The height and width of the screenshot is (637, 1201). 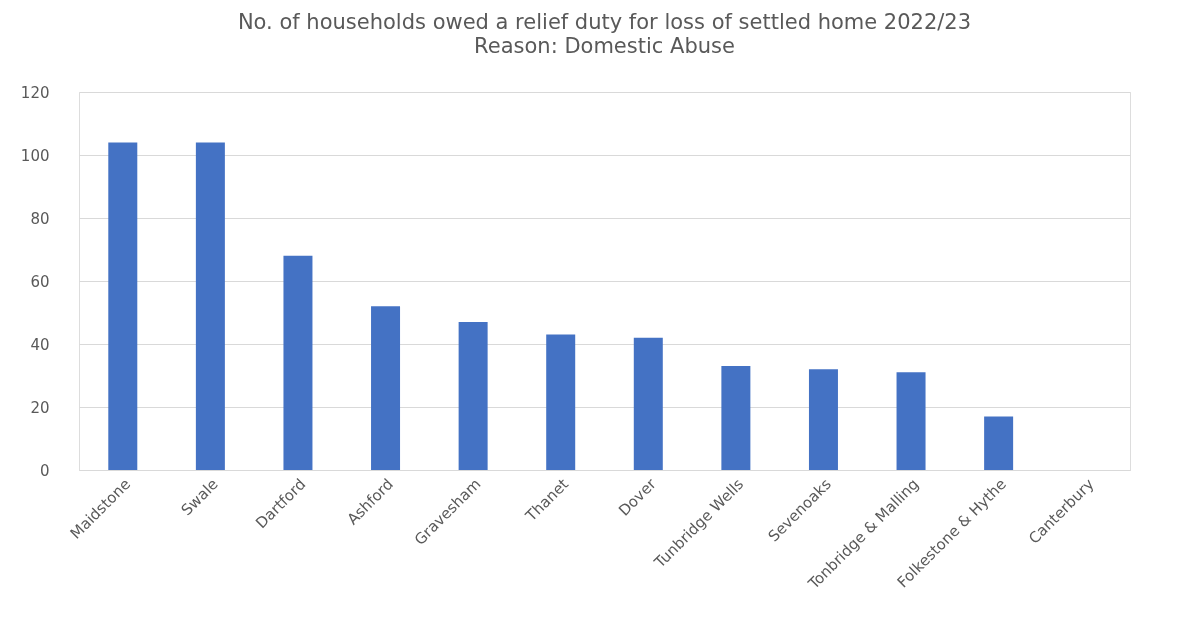 I want to click on chart-title: No. of households owed a relief duty for loss of settled home 2022/23, so click(x=604, y=22).